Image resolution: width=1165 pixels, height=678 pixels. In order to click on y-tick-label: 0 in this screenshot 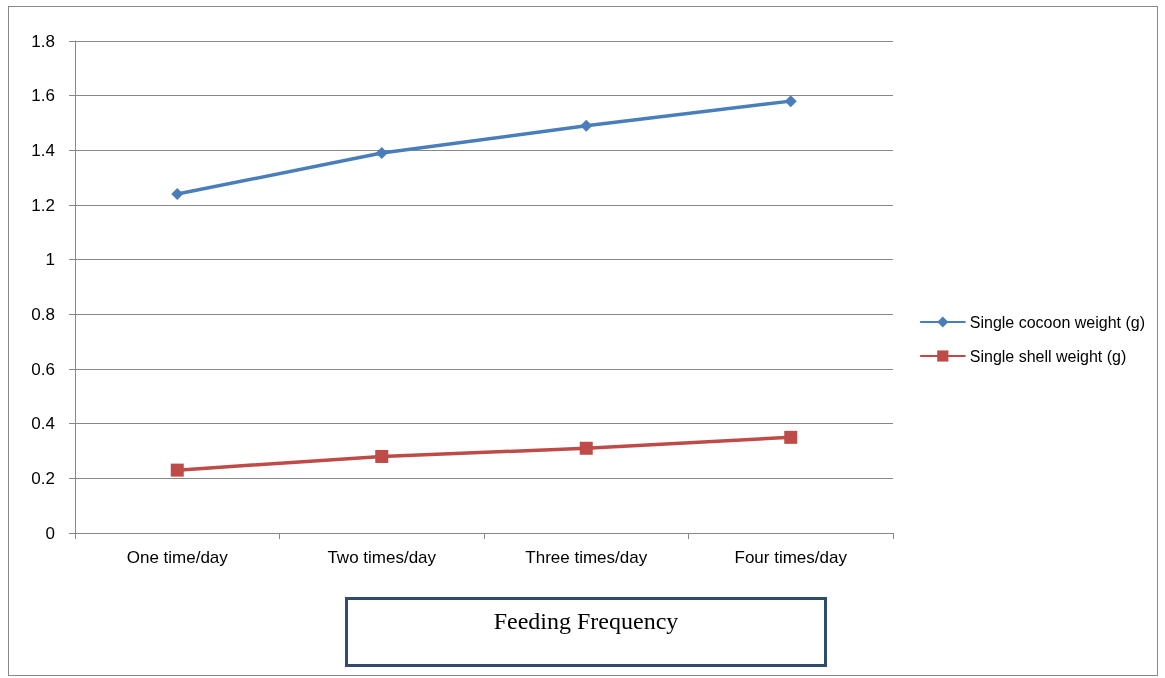, I will do `click(50, 533)`.